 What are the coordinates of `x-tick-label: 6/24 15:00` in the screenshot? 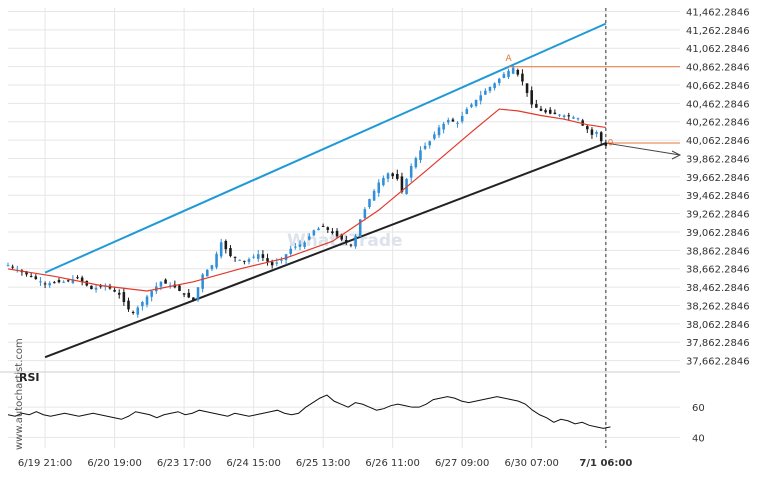 It's located at (253, 463).